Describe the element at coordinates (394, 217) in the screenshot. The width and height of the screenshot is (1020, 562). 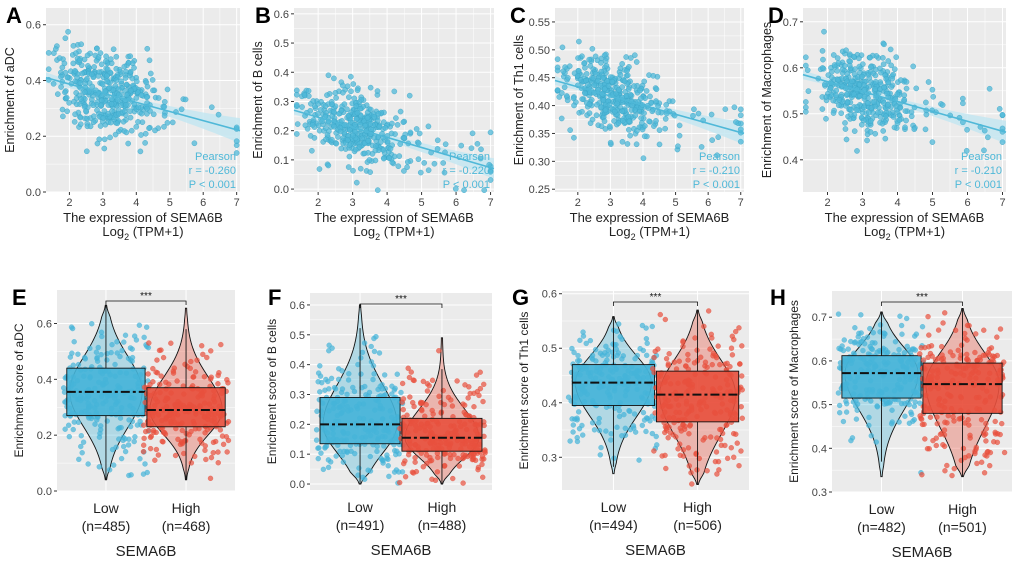
I see `x-axis-title: The expression of SEMA6B` at that location.